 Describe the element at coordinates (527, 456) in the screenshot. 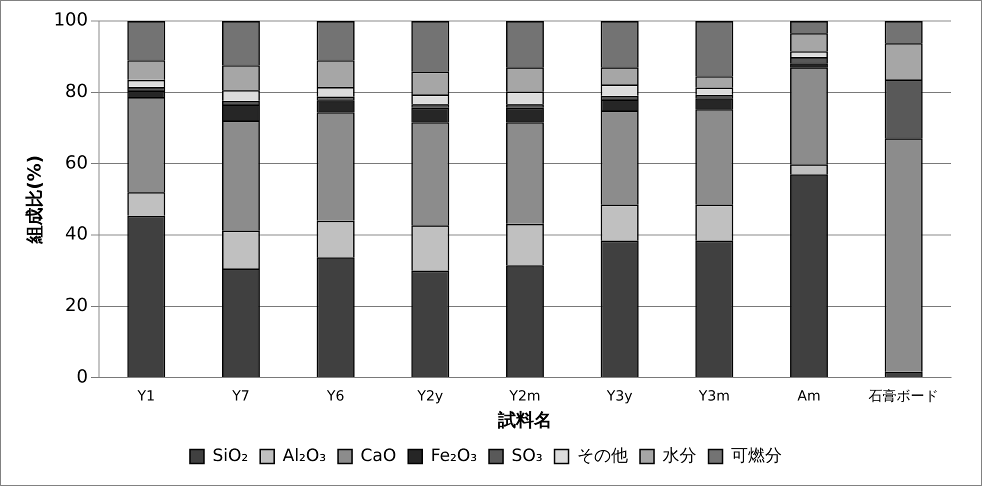

I see `legend-label: SO₃` at that location.